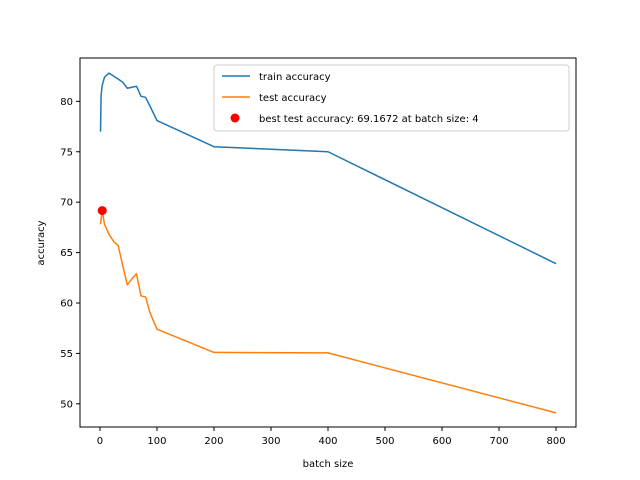 This screenshot has width=640, height=480. What do you see at coordinates (293, 98) in the screenshot?
I see `legend-label-test-accuracy: test accuracy` at bounding box center [293, 98].